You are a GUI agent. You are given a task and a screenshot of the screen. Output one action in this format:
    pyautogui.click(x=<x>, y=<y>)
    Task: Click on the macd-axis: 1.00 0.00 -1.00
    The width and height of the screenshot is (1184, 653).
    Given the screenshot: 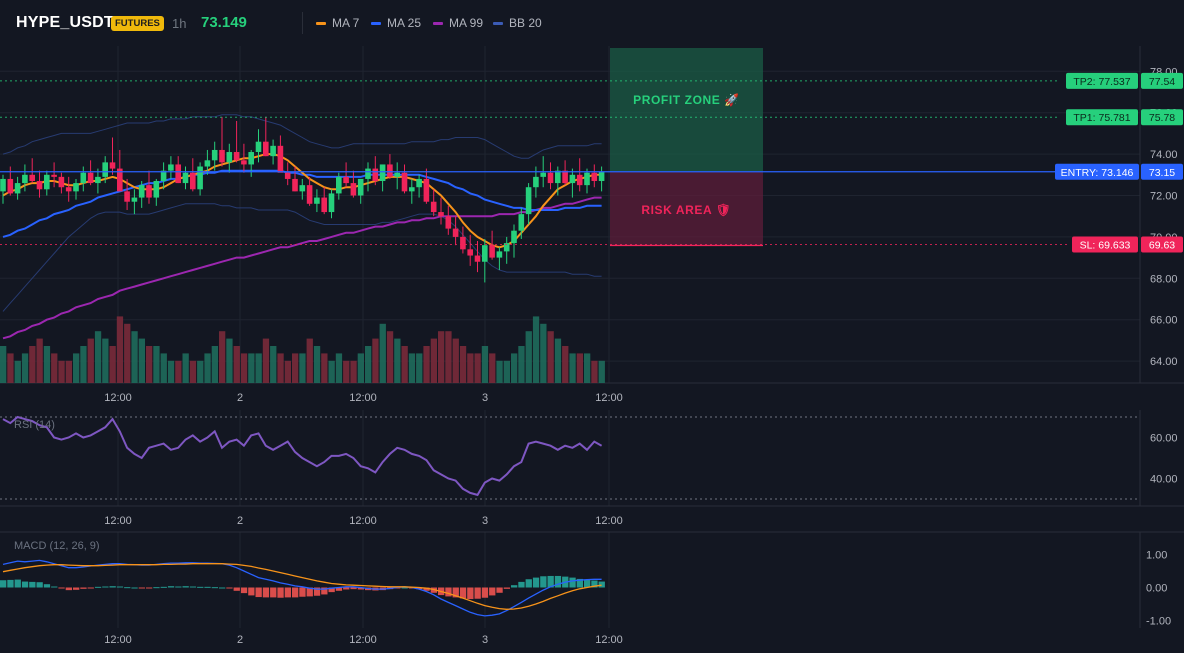 What is the action you would take?
    pyautogui.click(x=1158, y=589)
    